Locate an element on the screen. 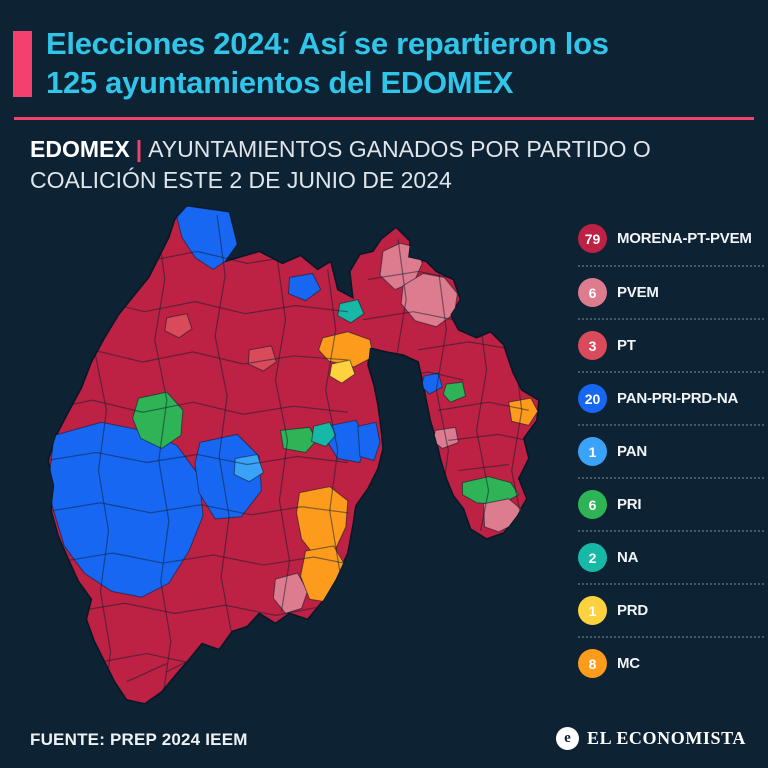 The height and width of the screenshot is (768, 768). legend-item: 6 PRI is located at coordinates (671, 503).